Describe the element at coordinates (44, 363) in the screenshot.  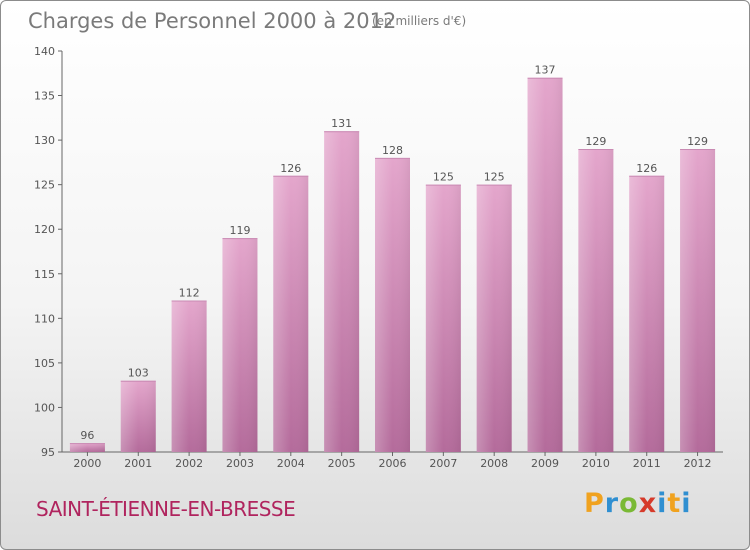
I see `y-tick-label: 105` at that location.